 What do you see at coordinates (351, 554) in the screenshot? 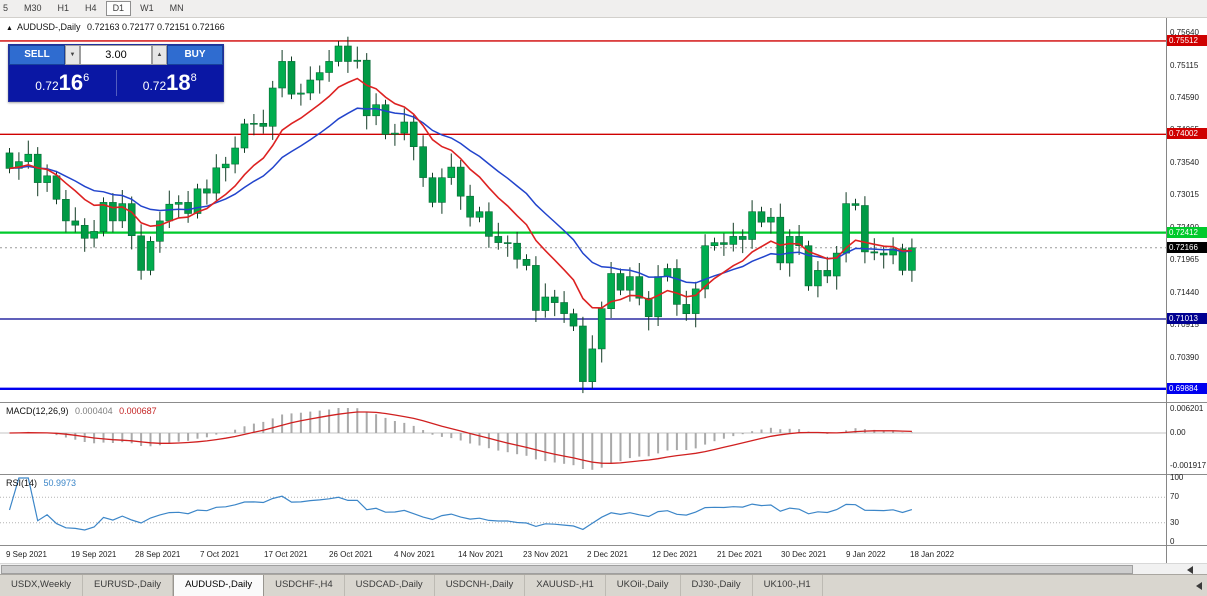
I see `date-axis-label: 26 Oct 2021` at bounding box center [351, 554].